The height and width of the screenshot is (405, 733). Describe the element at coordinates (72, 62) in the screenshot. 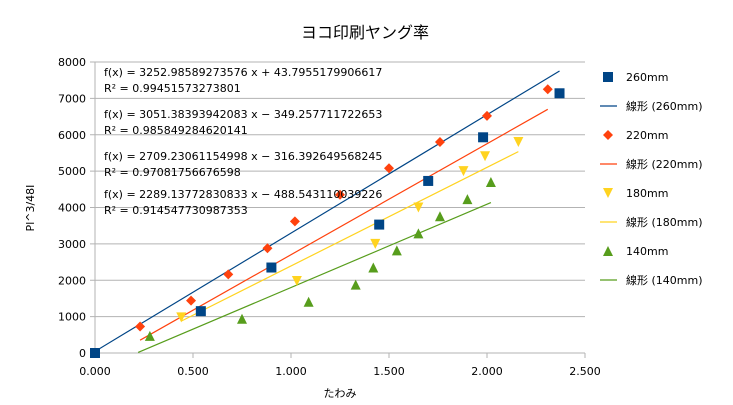

I see `y-tick-label: 8000` at that location.